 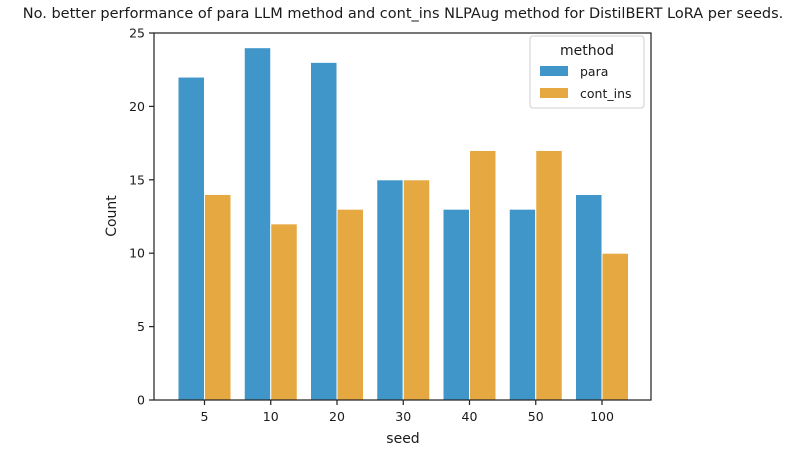 I want to click on y-axis-ticks: 0 5 10 15 20 25, so click(x=141, y=217).